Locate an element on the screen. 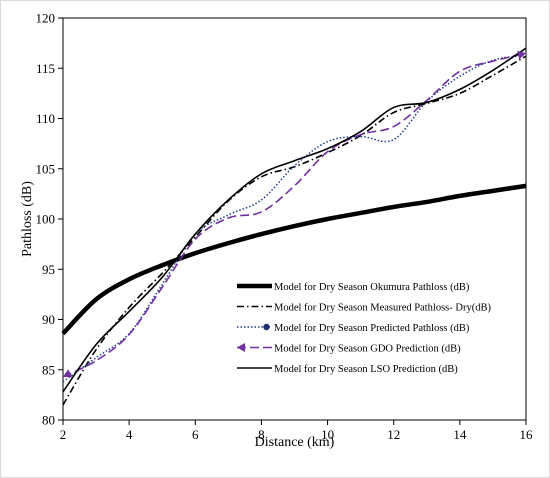 This screenshot has width=550, height=478. legend-item-gdo: Model for Dry Season GDO Prediction (dB) is located at coordinates (349, 348).